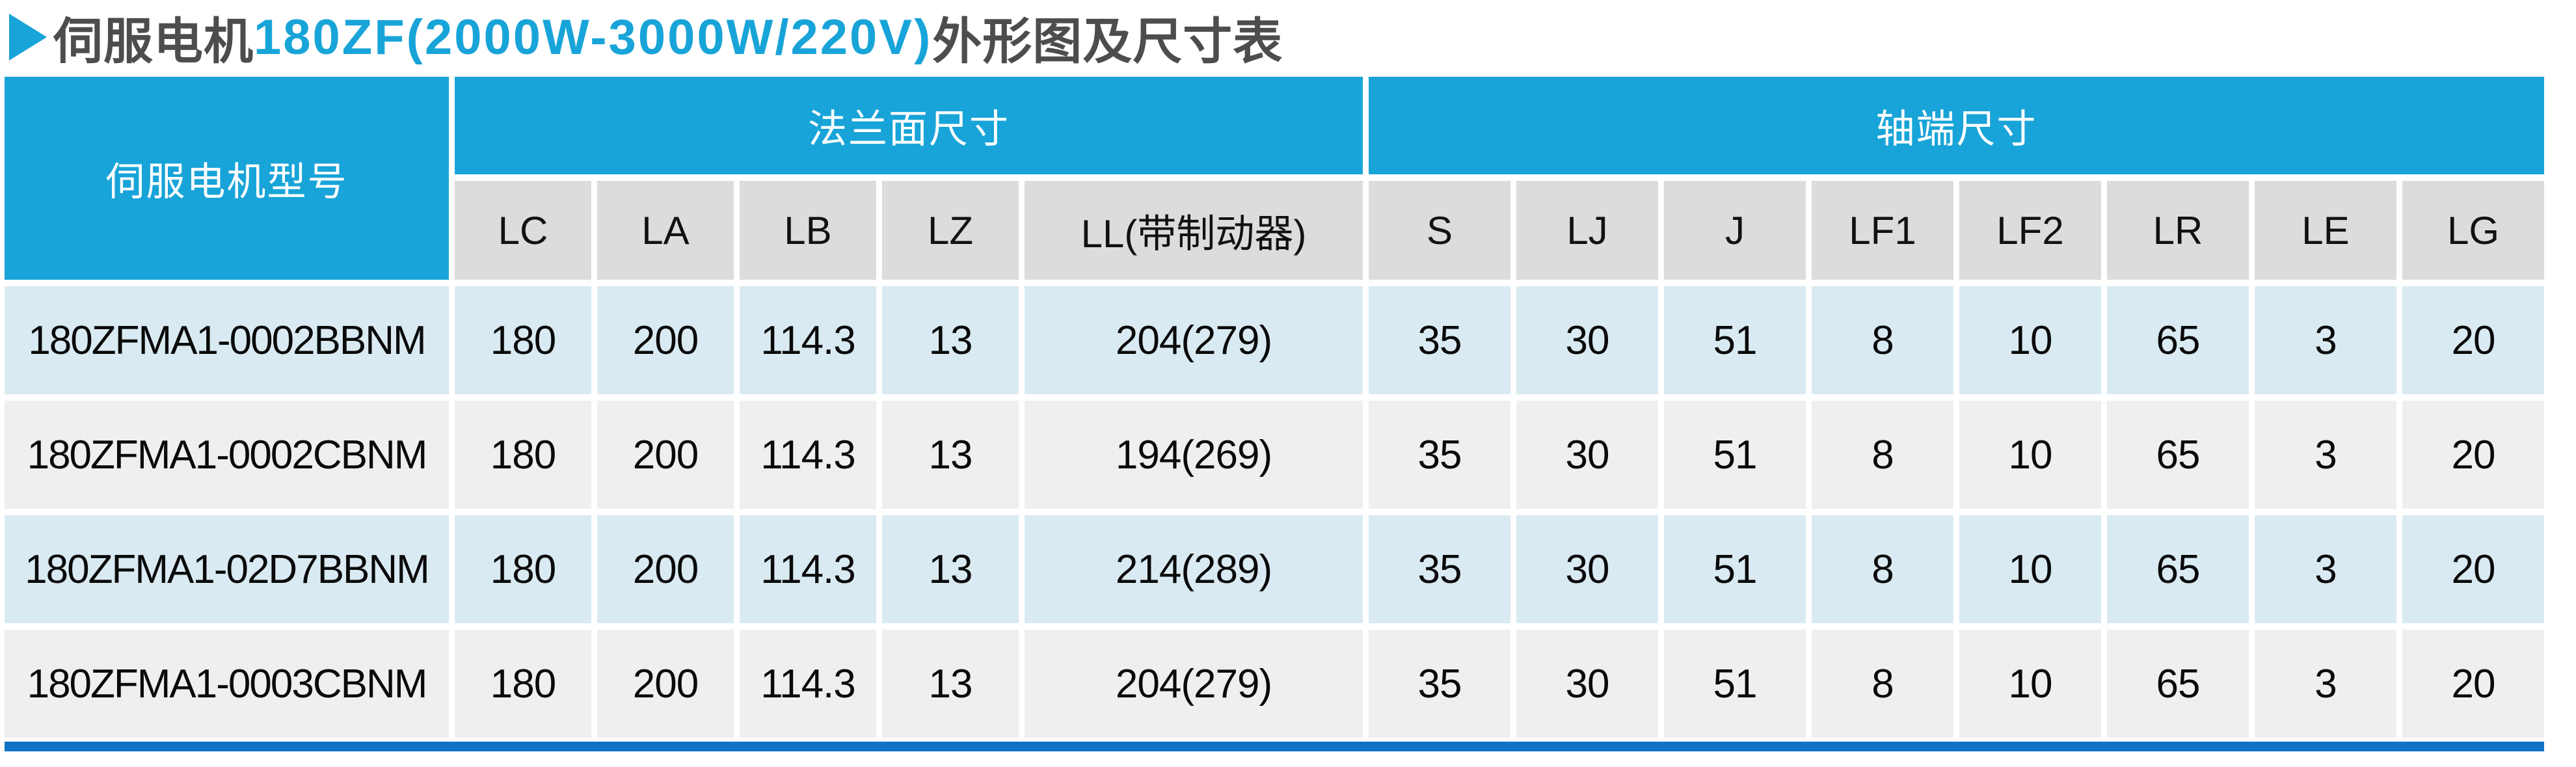 Image resolution: width=2576 pixels, height=767 pixels. What do you see at coordinates (665, 230) in the screenshot?
I see `column-header-la: LA` at bounding box center [665, 230].